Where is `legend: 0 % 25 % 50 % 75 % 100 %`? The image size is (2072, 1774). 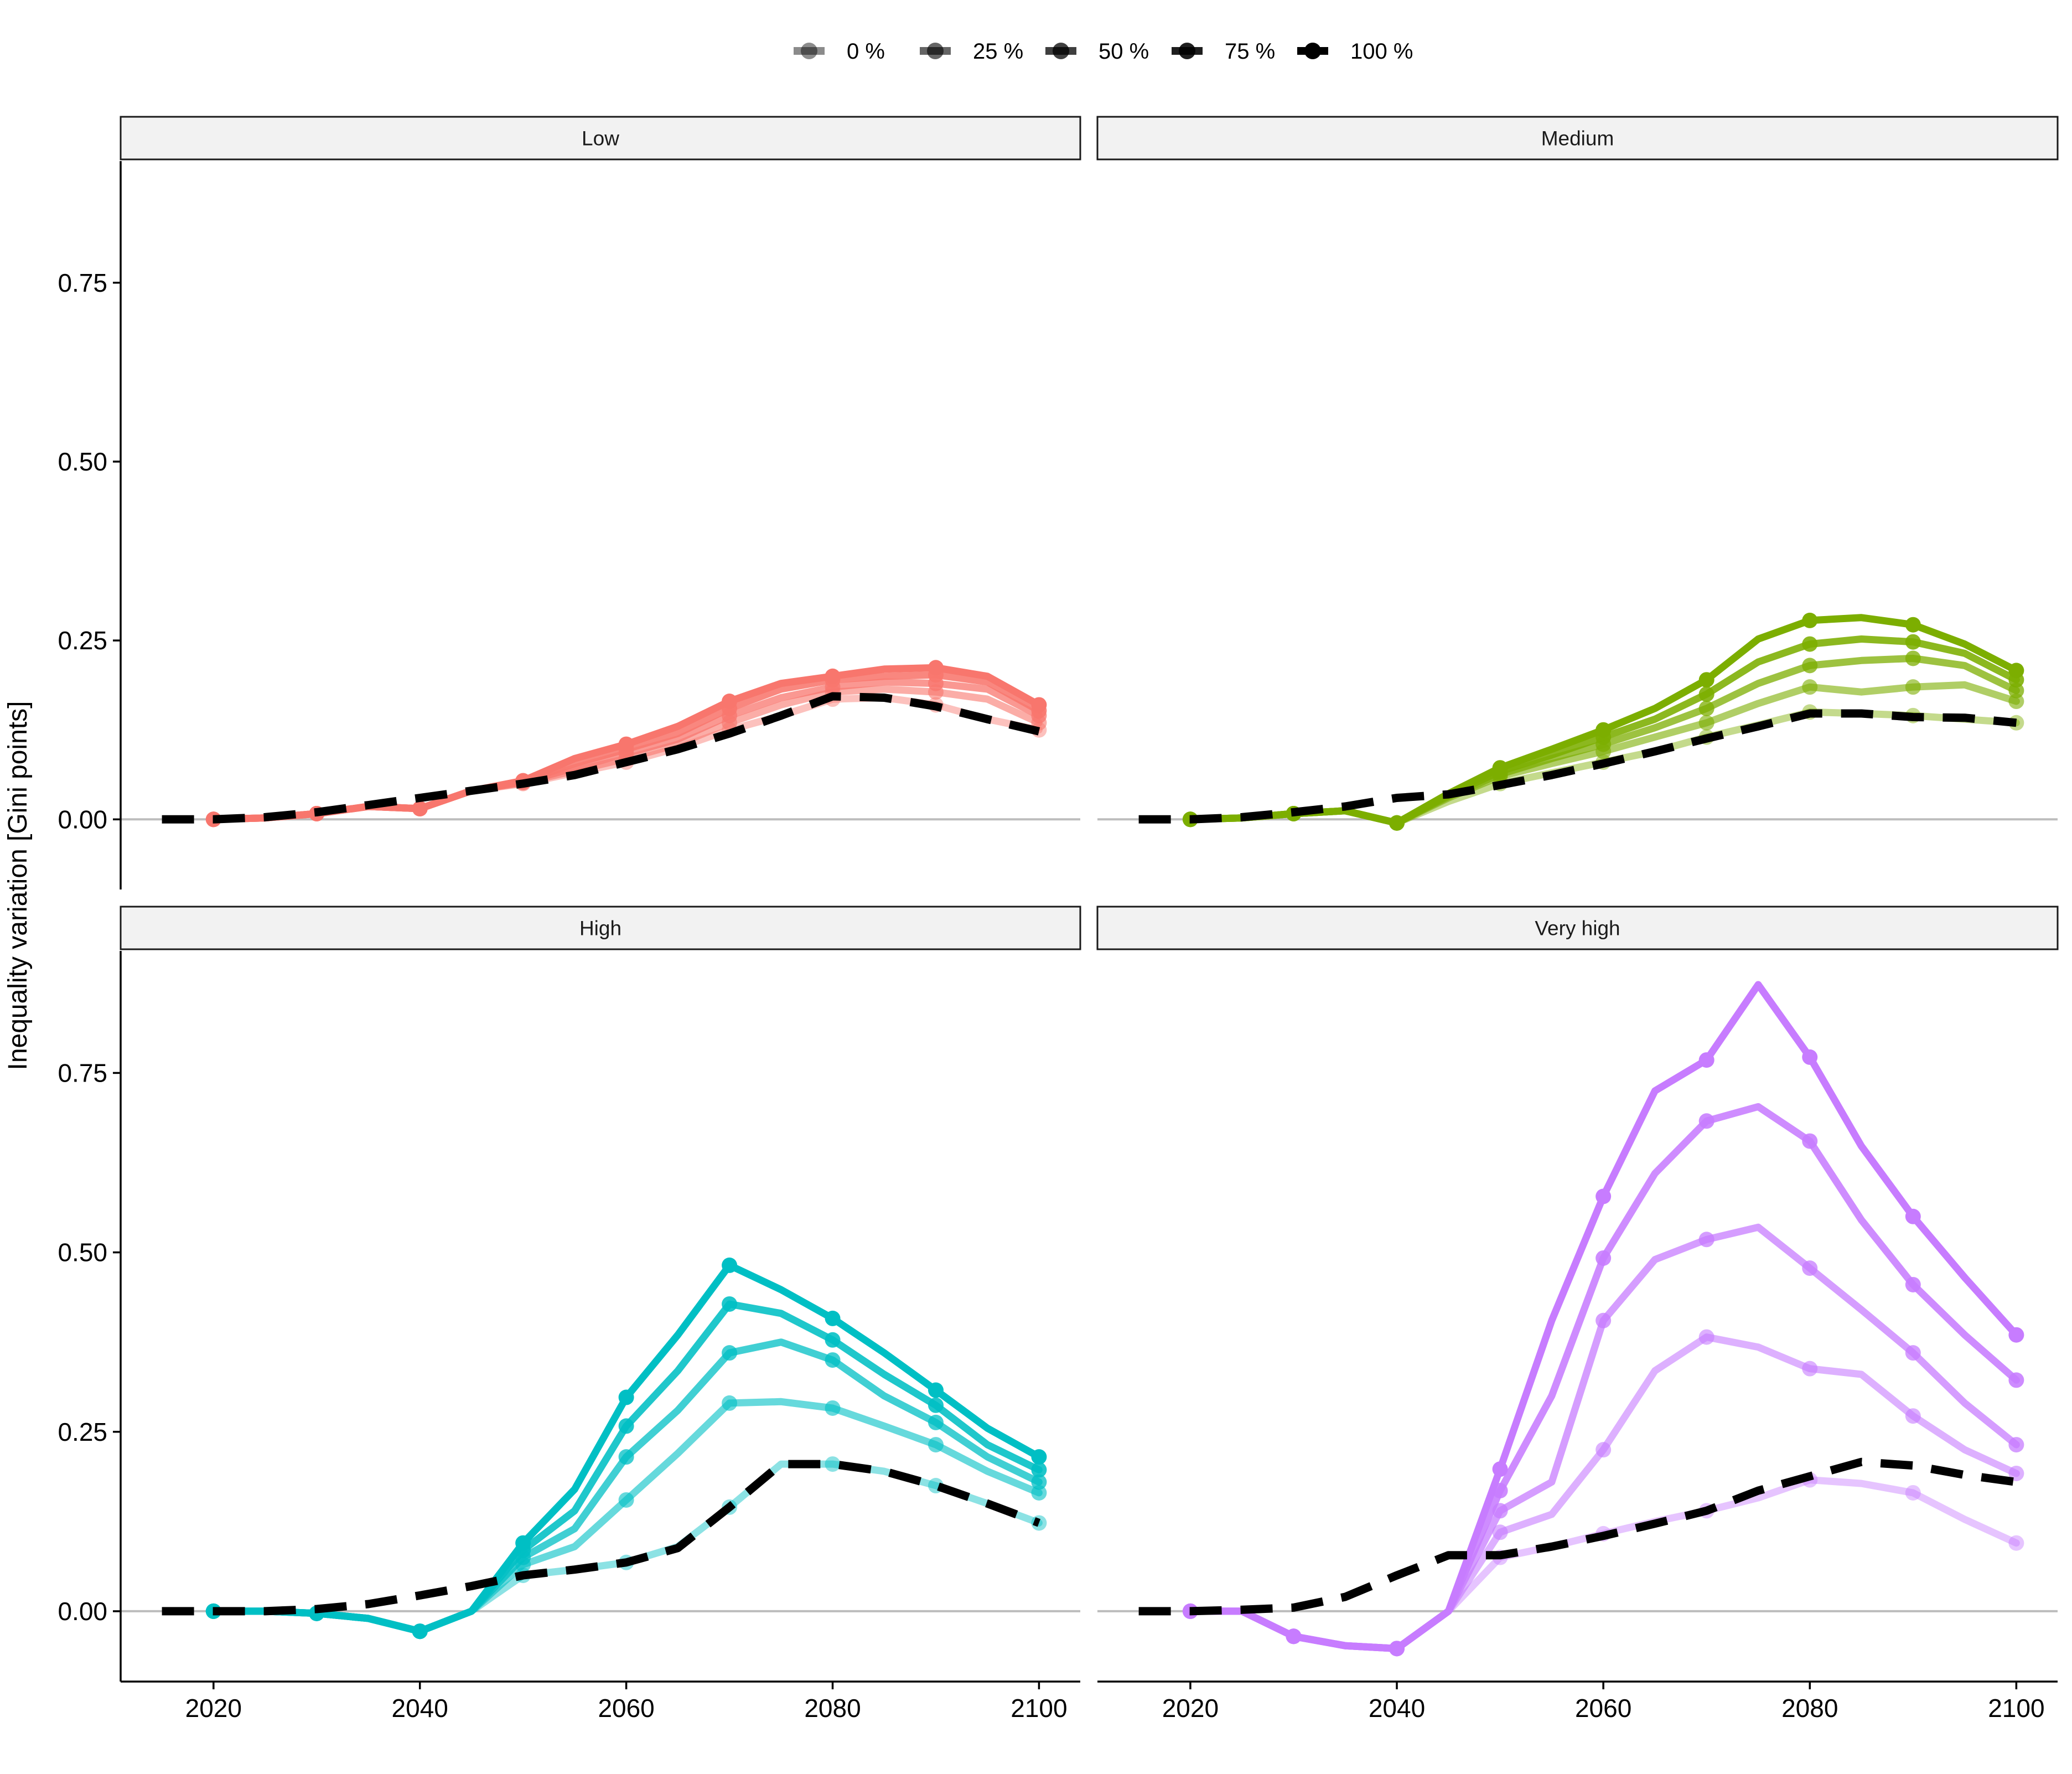
legend: 0 % 25 % 50 % 75 % 100 % is located at coordinates (1103, 51).